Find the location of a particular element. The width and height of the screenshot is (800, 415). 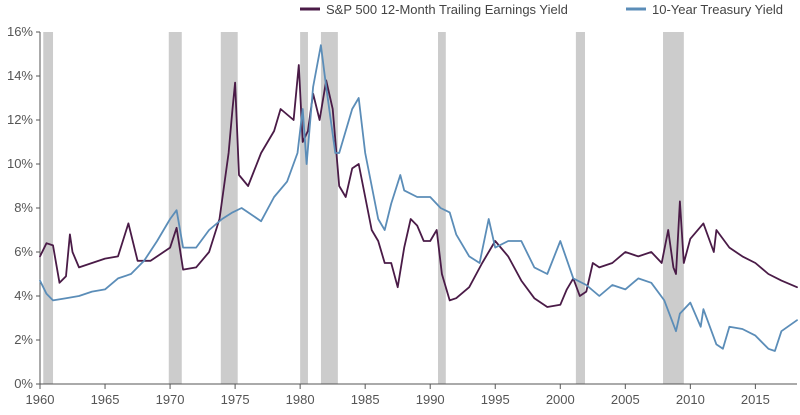

x-tick-label: 1990 is located at coordinates (430, 399).